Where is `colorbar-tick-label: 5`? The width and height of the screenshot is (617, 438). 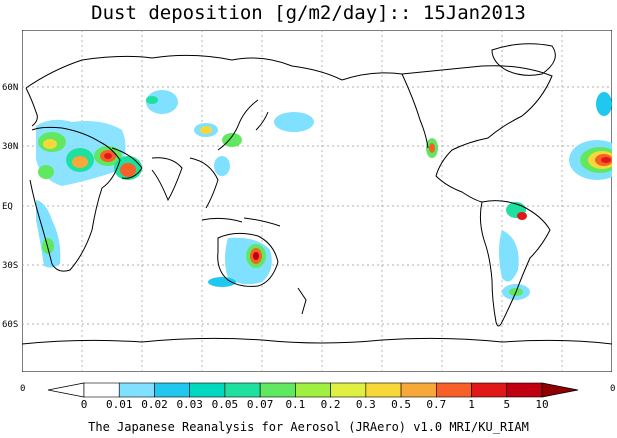
colorbar-tick-label: 5 is located at coordinates (507, 404).